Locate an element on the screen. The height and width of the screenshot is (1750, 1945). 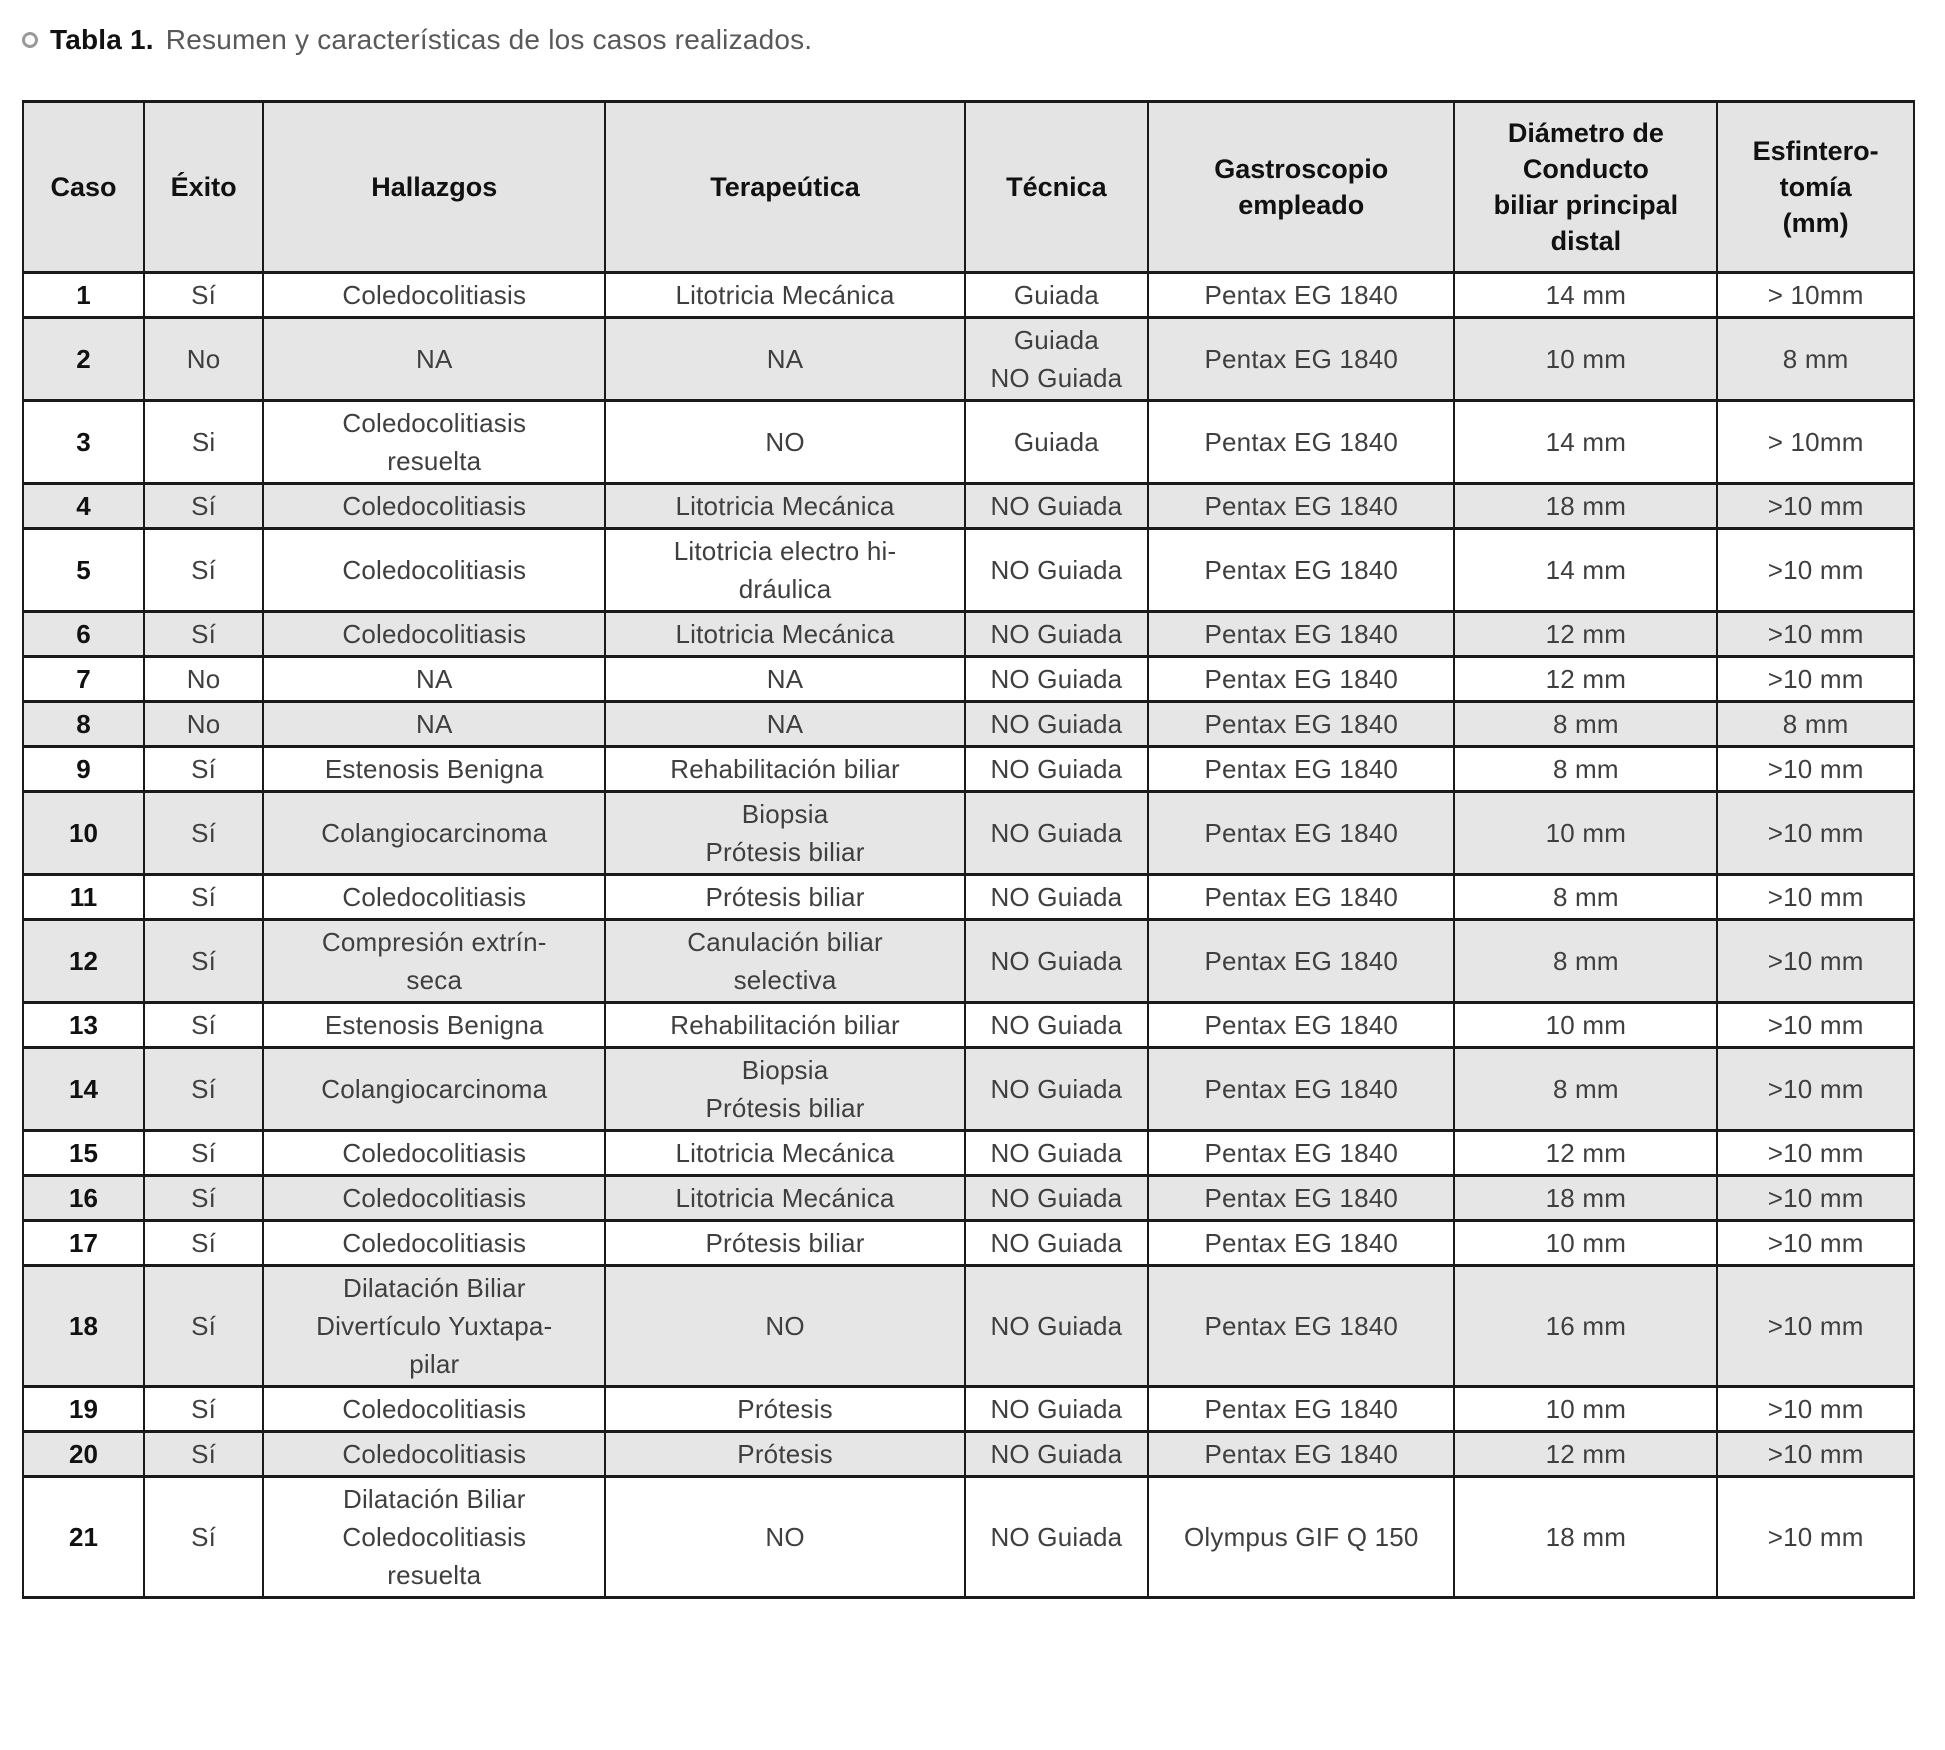
table-cell: No is located at coordinates (204, 679).